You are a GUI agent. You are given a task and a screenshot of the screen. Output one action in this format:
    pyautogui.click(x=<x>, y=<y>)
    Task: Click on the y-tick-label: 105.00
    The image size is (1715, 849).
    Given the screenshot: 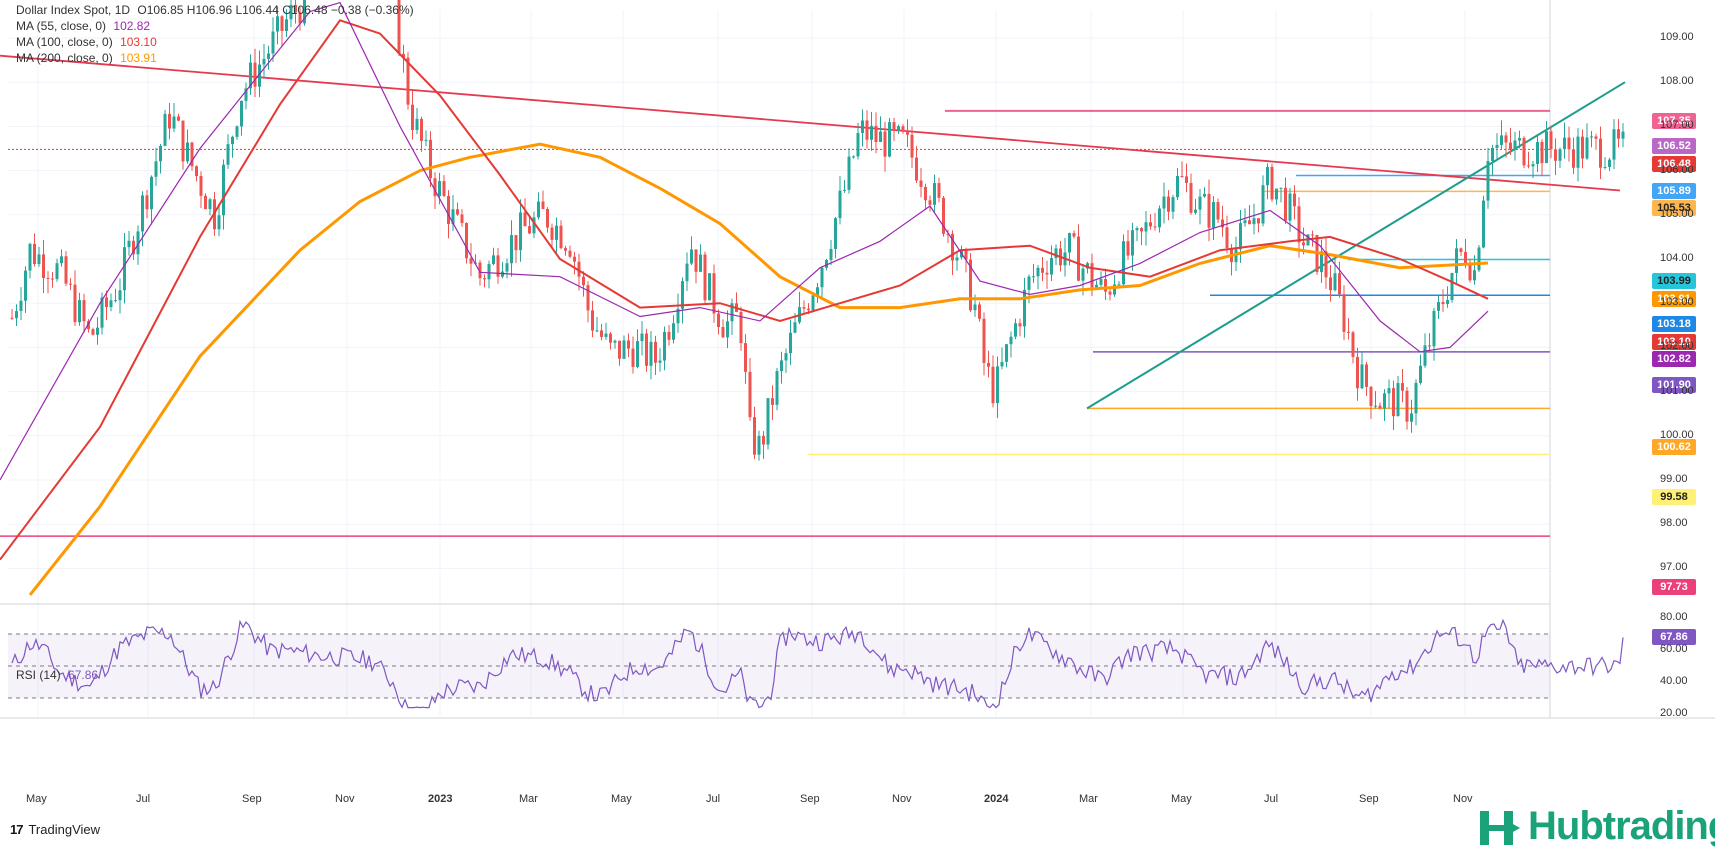 What is the action you would take?
    pyautogui.click(x=1677, y=213)
    